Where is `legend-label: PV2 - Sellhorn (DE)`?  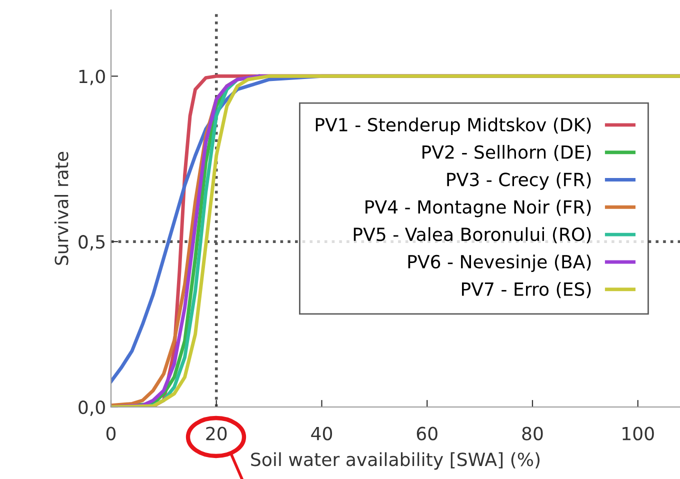 legend-label: PV2 - Sellhorn (DE) is located at coordinates (506, 153).